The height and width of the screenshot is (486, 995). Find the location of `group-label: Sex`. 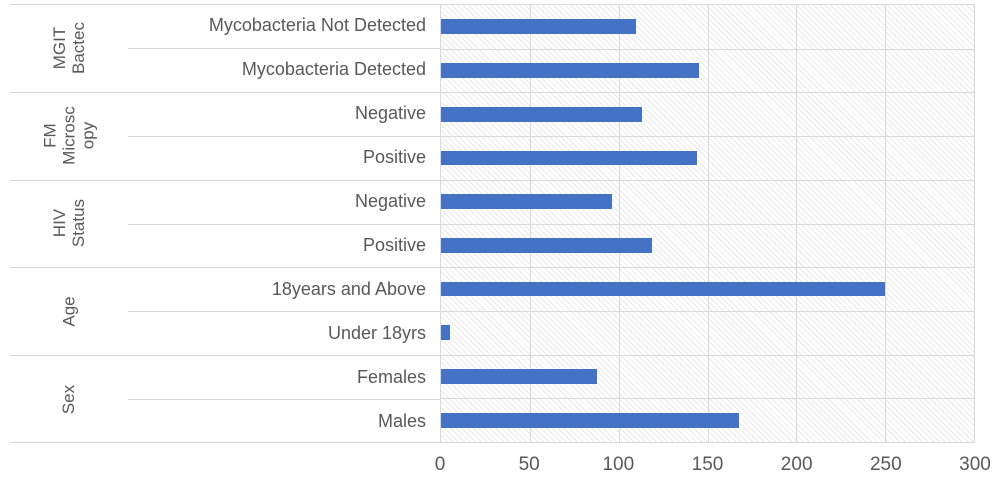

group-label: Sex is located at coordinates (69, 399).